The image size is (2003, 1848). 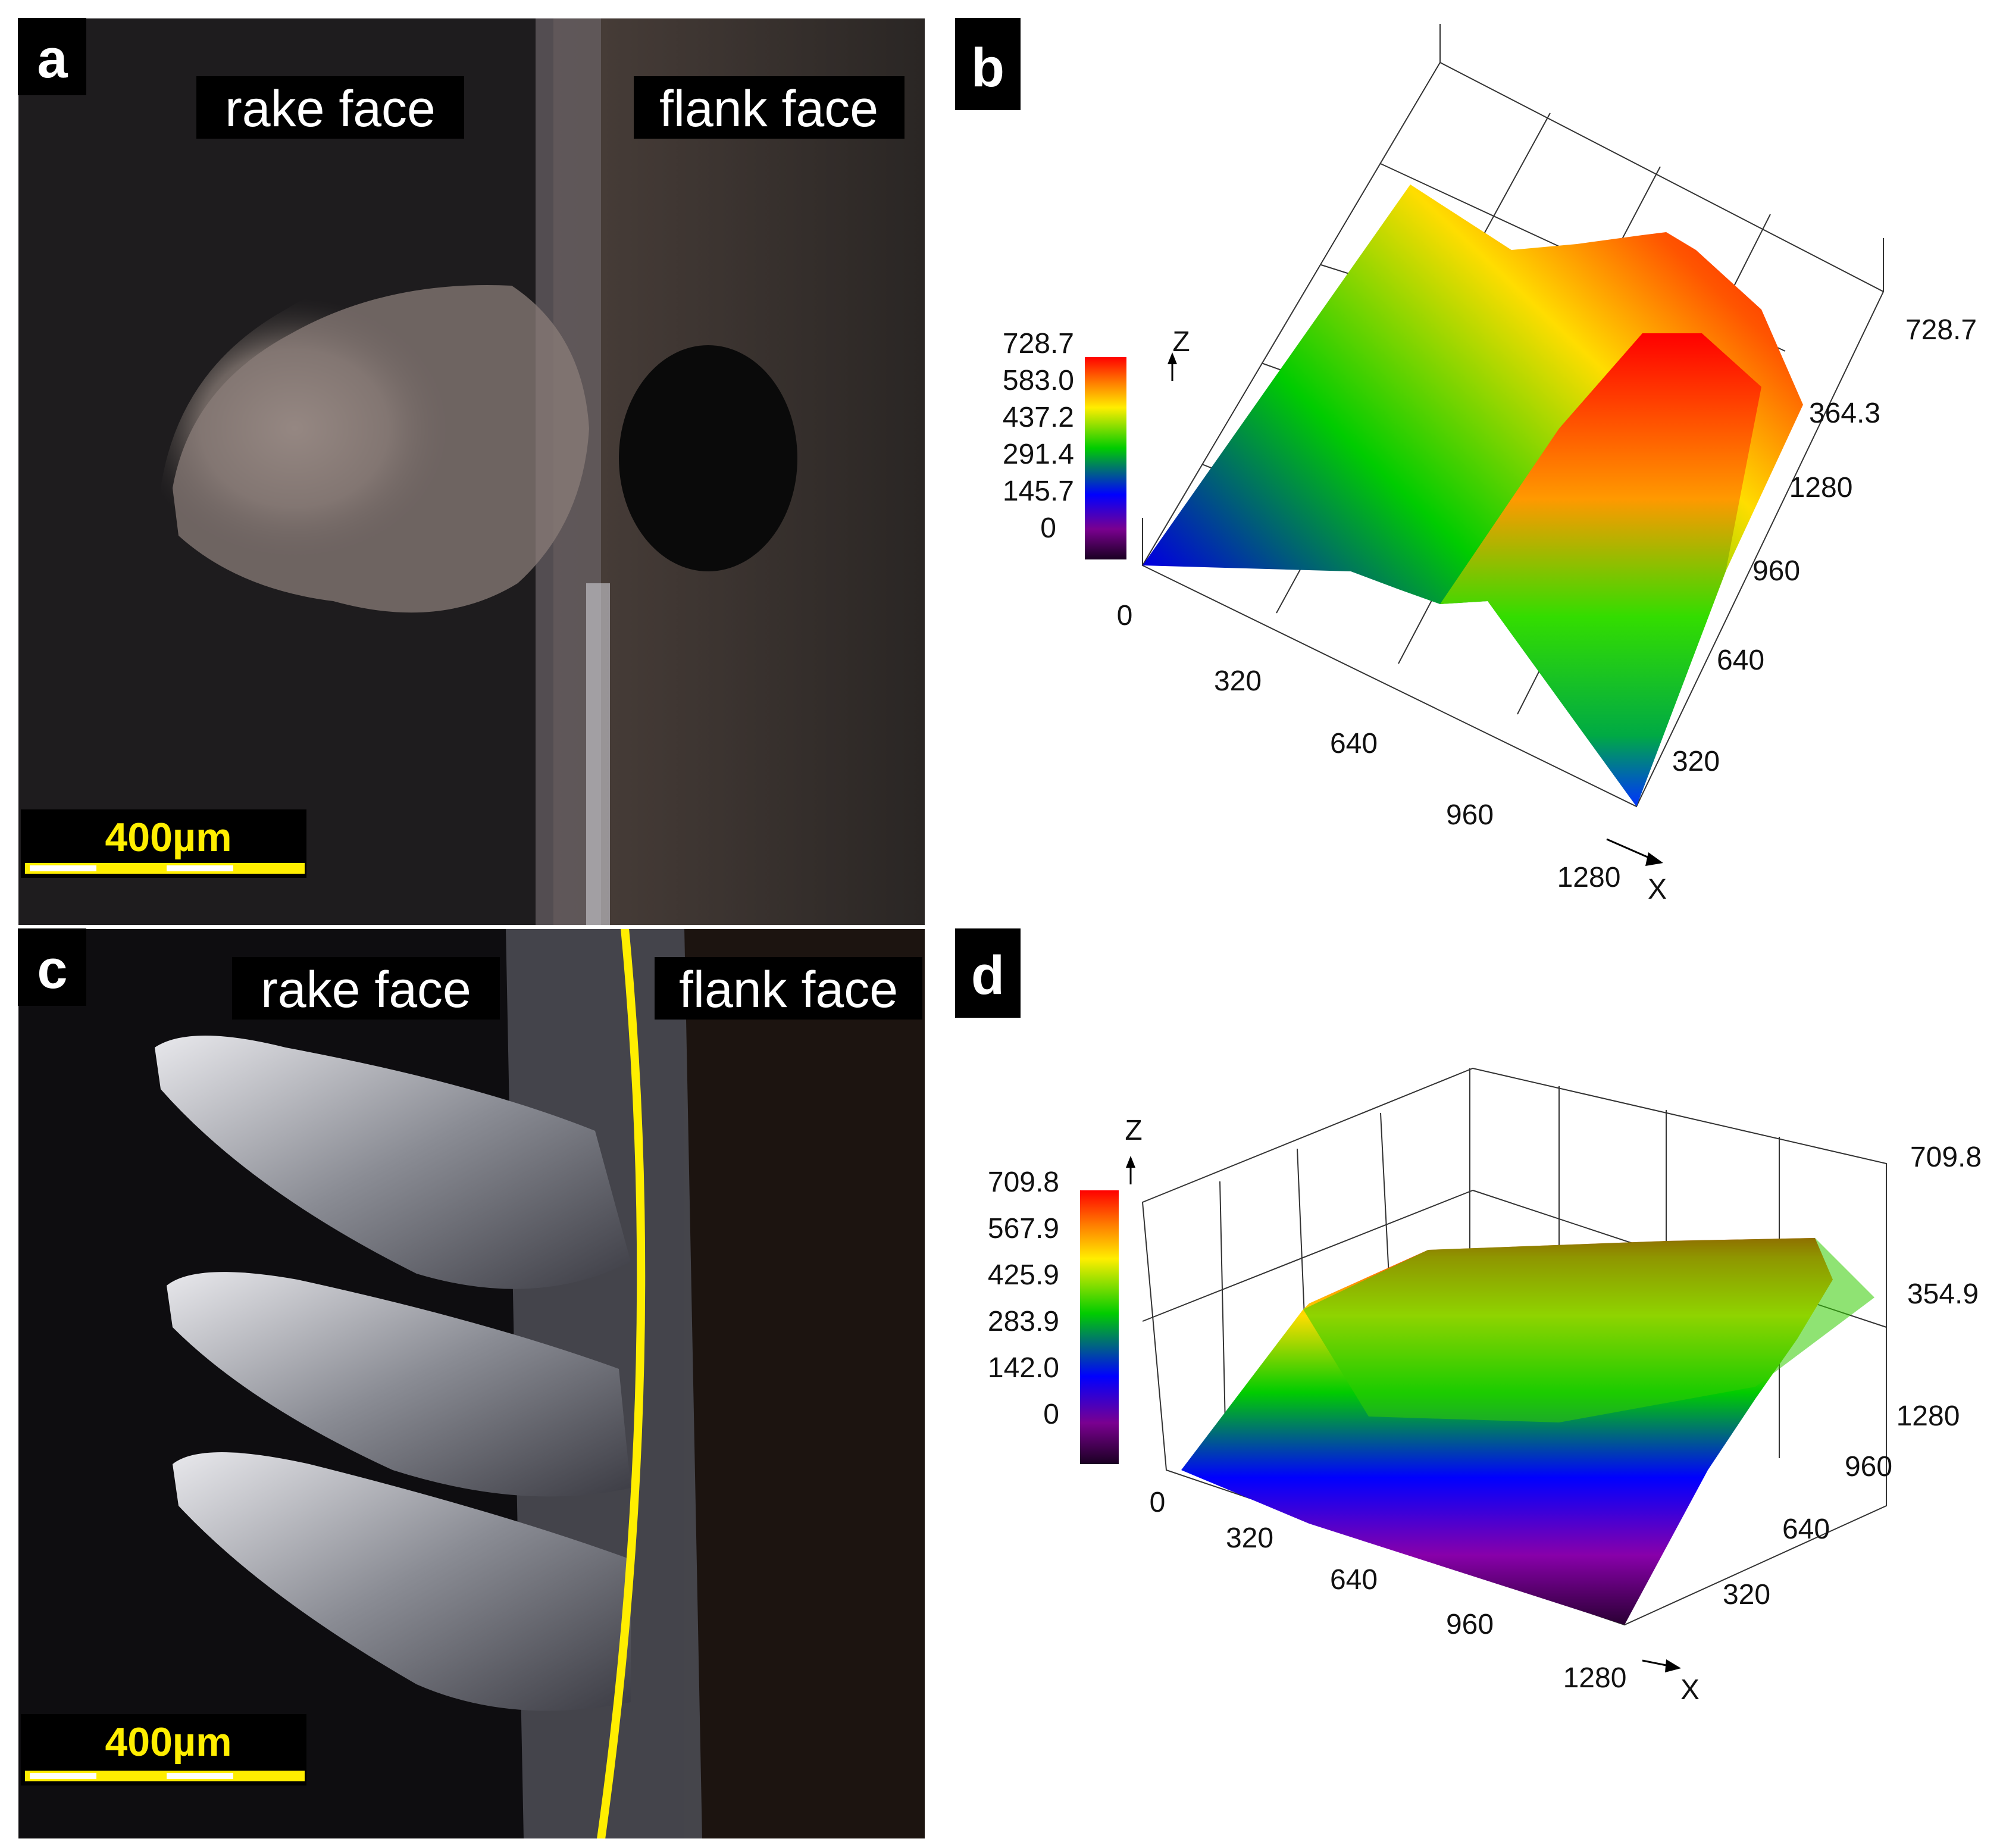 I want to click on z-ticks: 364.3 728.7, so click(x=1893, y=371).